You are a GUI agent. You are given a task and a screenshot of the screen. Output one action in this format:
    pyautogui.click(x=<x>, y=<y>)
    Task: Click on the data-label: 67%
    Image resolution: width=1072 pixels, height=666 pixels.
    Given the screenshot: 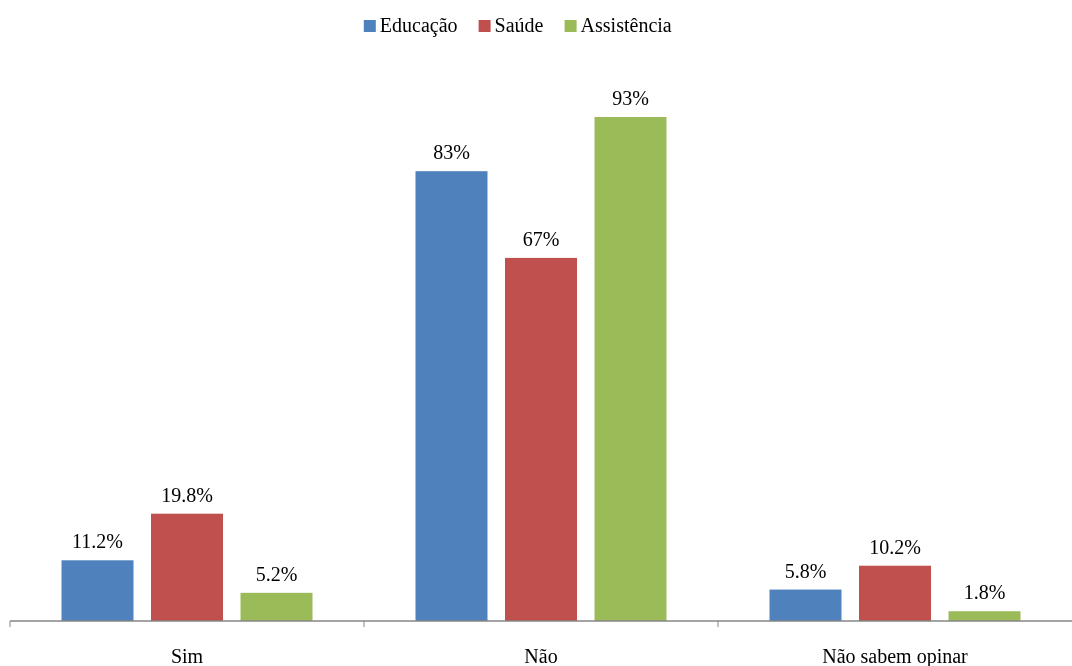 What is the action you would take?
    pyautogui.click(x=541, y=238)
    